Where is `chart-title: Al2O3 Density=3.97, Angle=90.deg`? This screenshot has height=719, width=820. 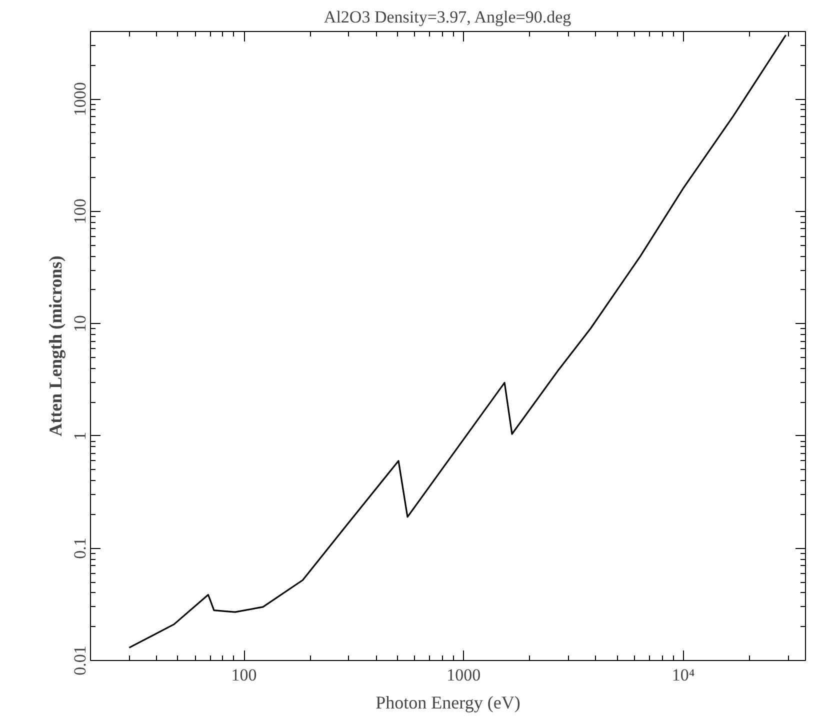
chart-title: Al2O3 Density=3.97, Angle=90.deg is located at coordinates (448, 17).